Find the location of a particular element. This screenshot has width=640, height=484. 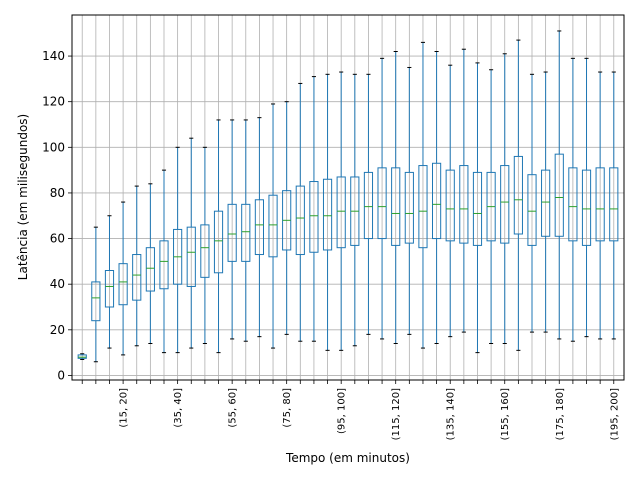

x-tick-label: (135, 140] is located at coordinates (451, 414).